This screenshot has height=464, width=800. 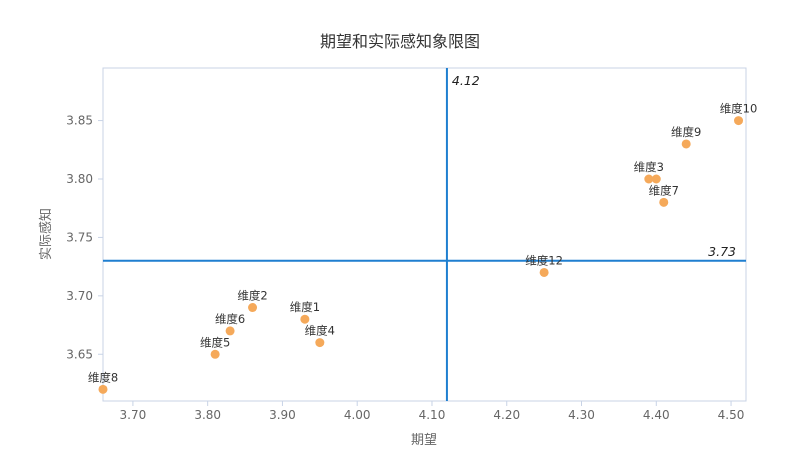 What do you see at coordinates (664, 190) in the screenshot?
I see `data-point-label: 维度7` at bounding box center [664, 190].